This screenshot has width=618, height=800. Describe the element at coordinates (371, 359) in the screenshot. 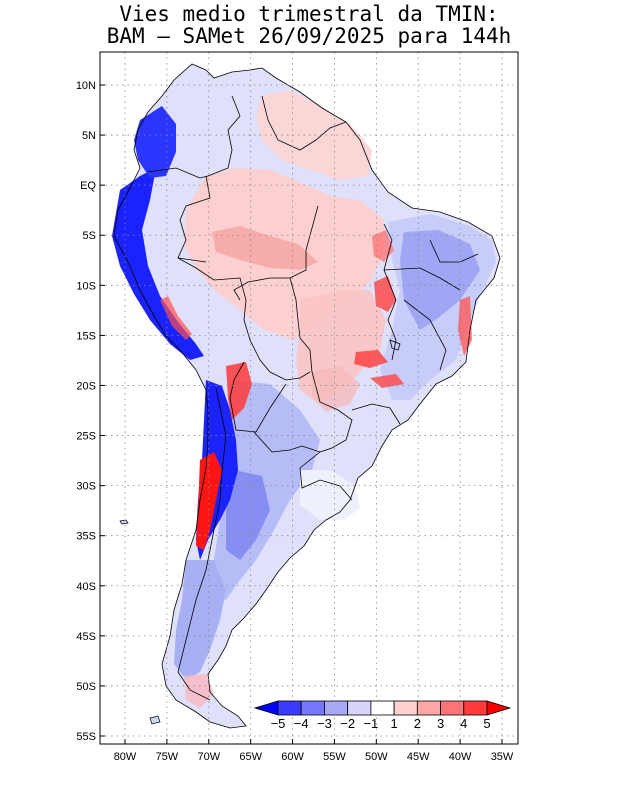

I see `warm-strip-southeast` at that location.